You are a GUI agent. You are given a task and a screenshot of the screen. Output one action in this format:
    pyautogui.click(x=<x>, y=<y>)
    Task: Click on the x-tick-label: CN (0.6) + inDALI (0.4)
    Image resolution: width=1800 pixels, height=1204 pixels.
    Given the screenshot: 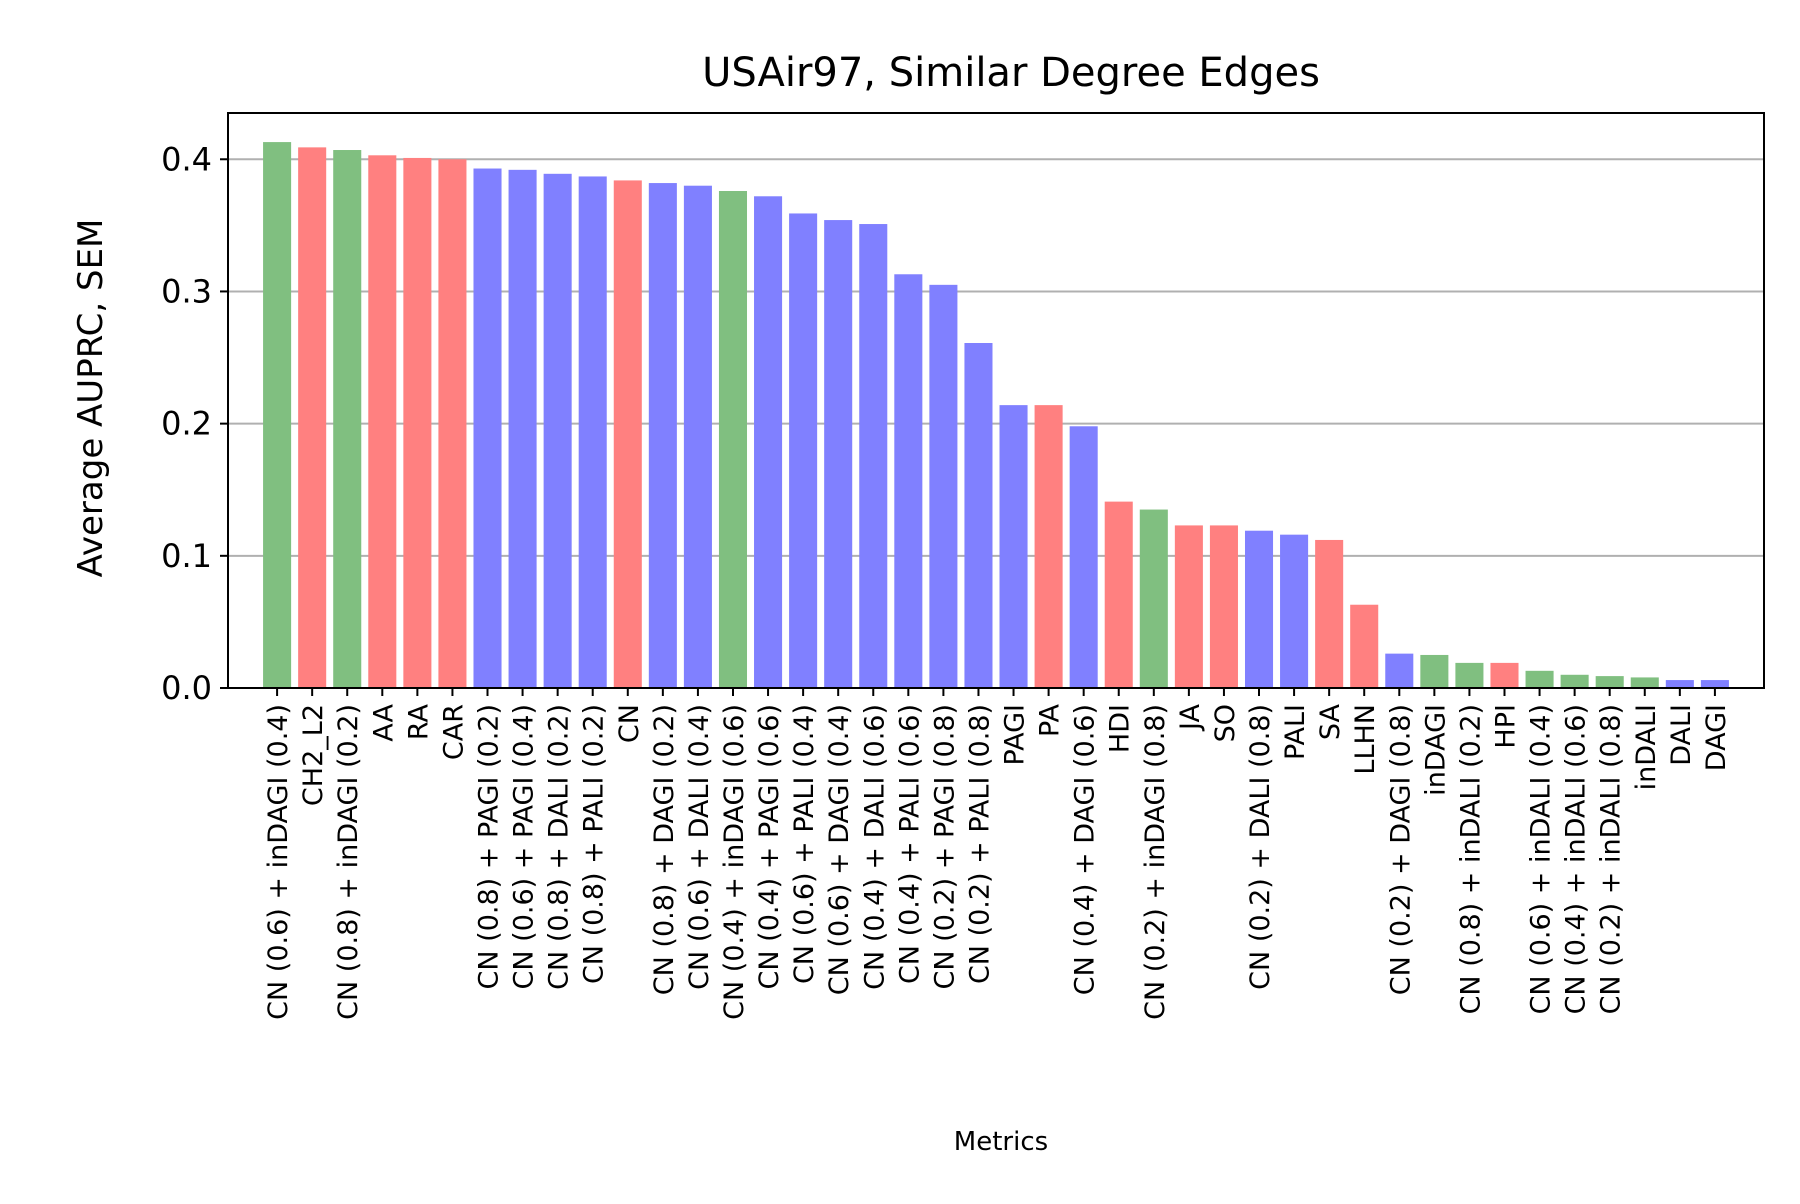 What is the action you would take?
    pyautogui.click(x=1541, y=859)
    